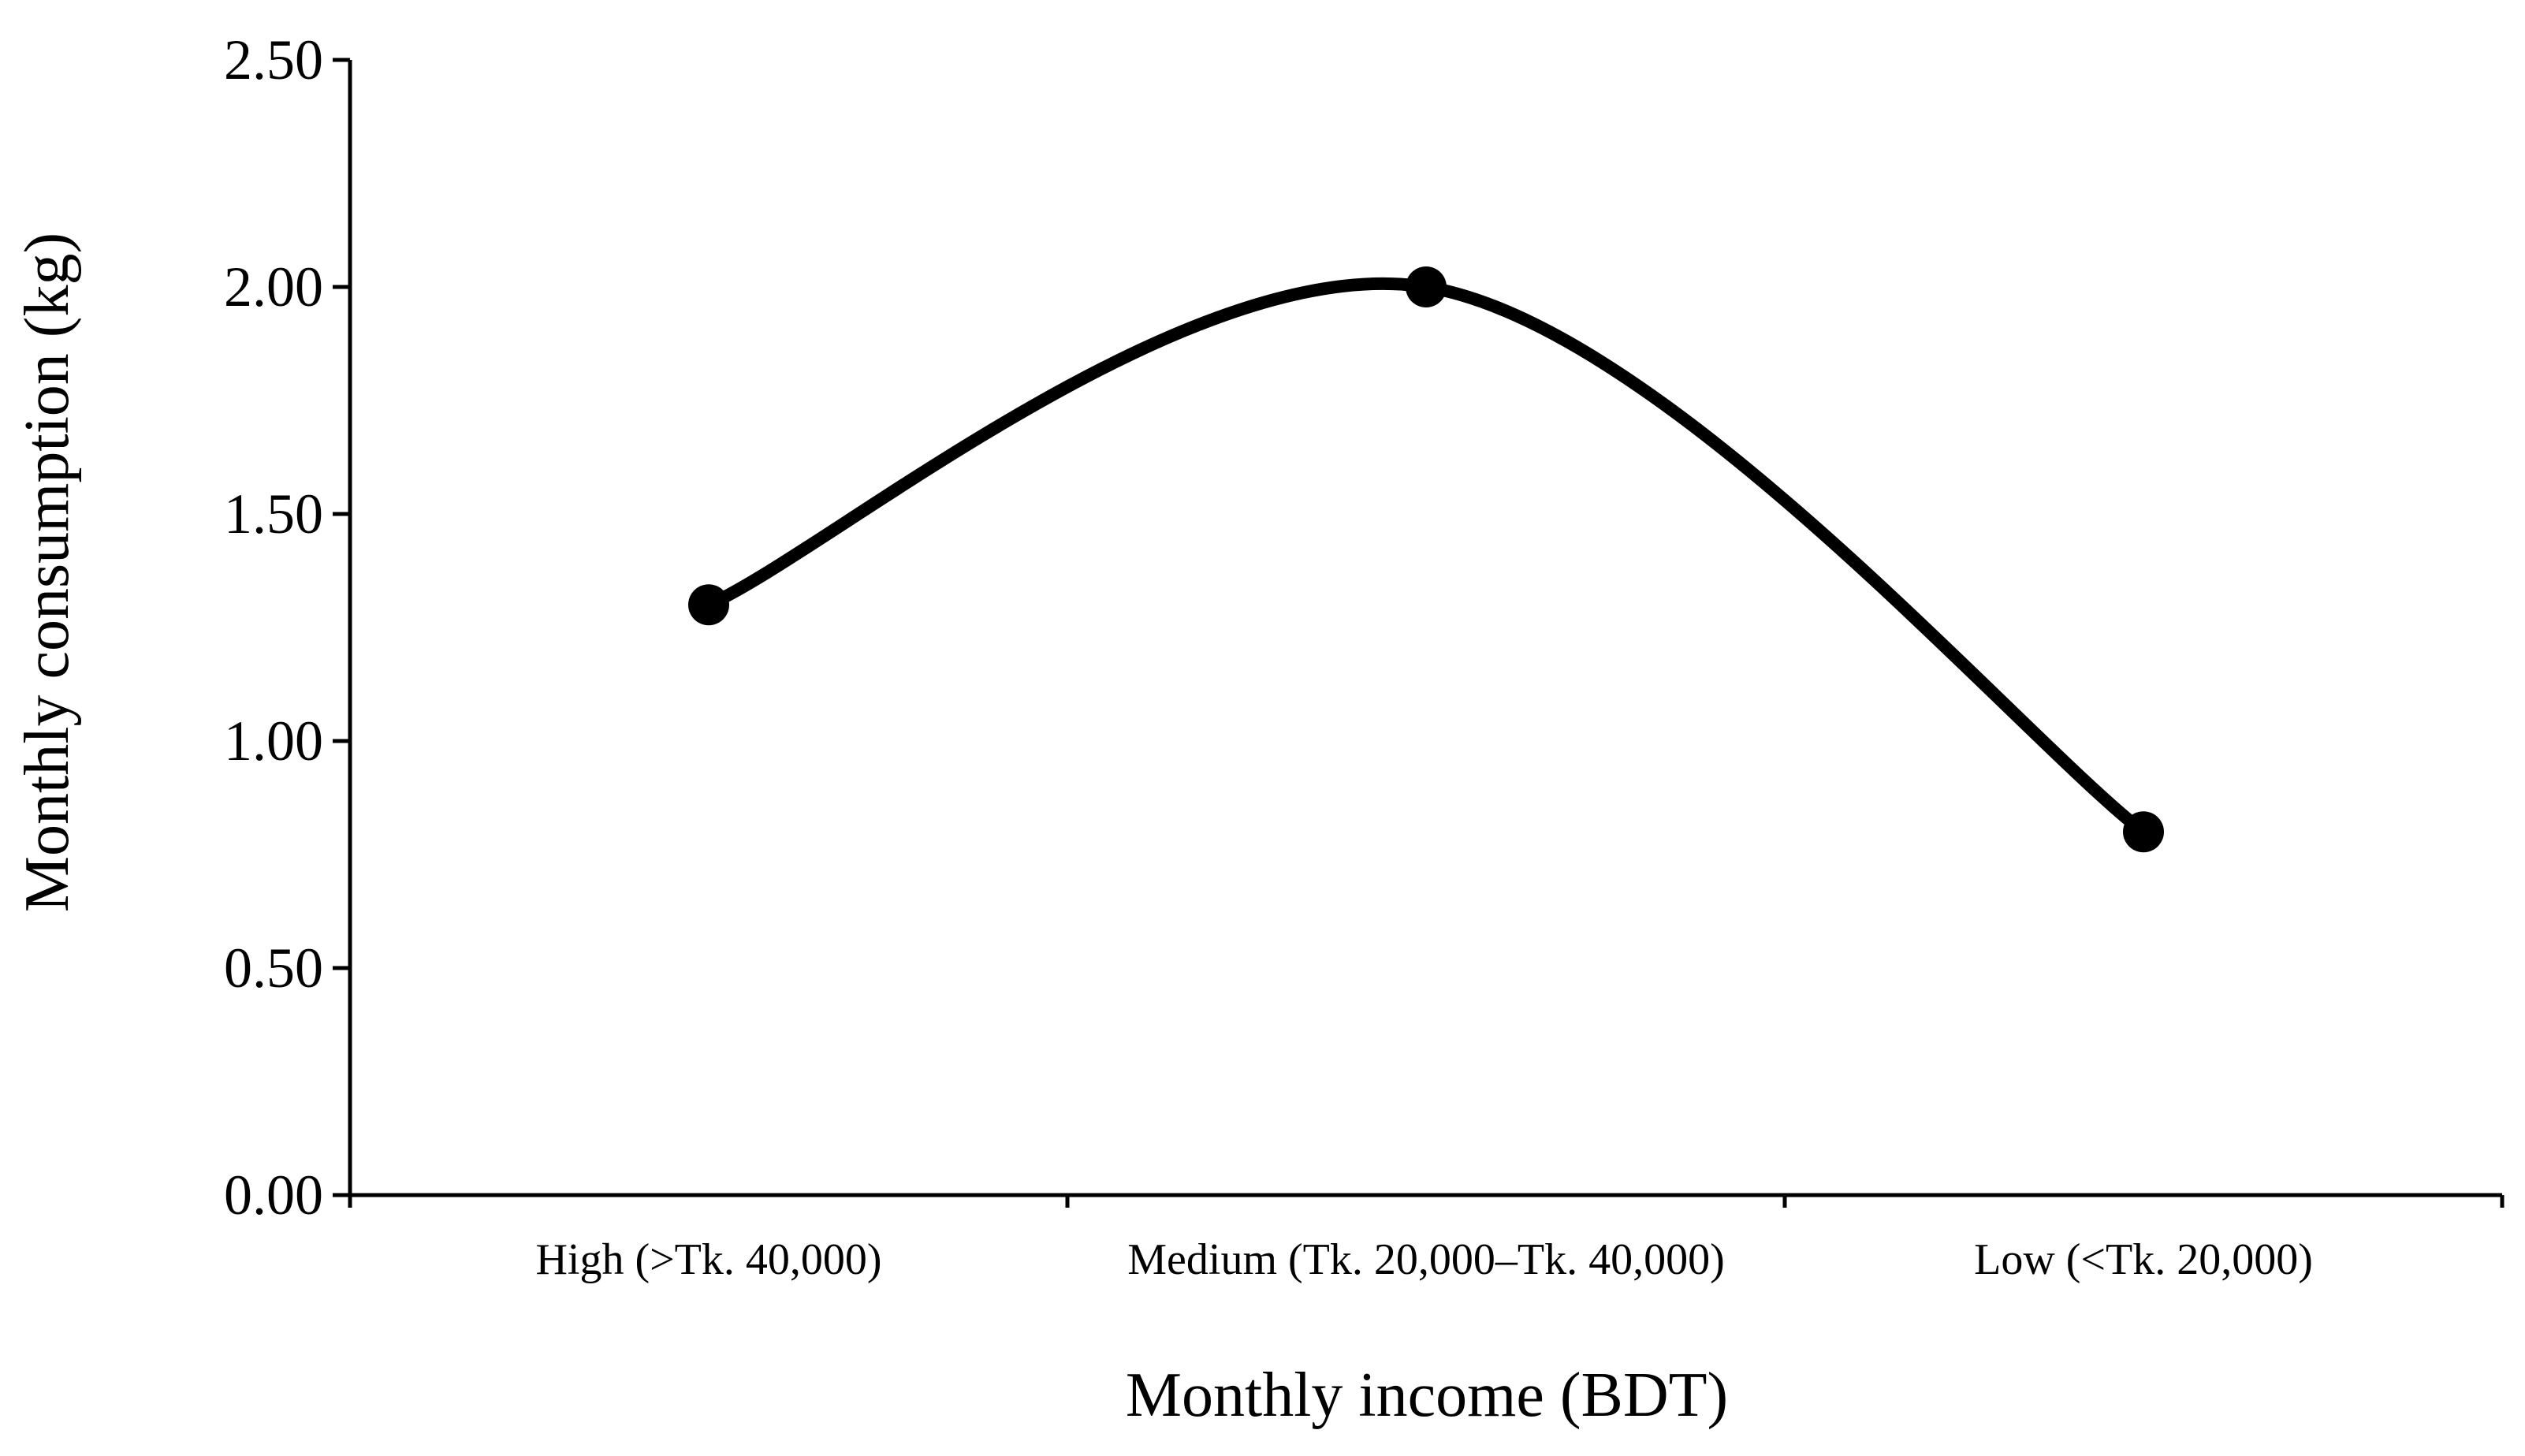  What do you see at coordinates (1427, 1395) in the screenshot?
I see `x-axis-title: Monthly income (BDT)` at bounding box center [1427, 1395].